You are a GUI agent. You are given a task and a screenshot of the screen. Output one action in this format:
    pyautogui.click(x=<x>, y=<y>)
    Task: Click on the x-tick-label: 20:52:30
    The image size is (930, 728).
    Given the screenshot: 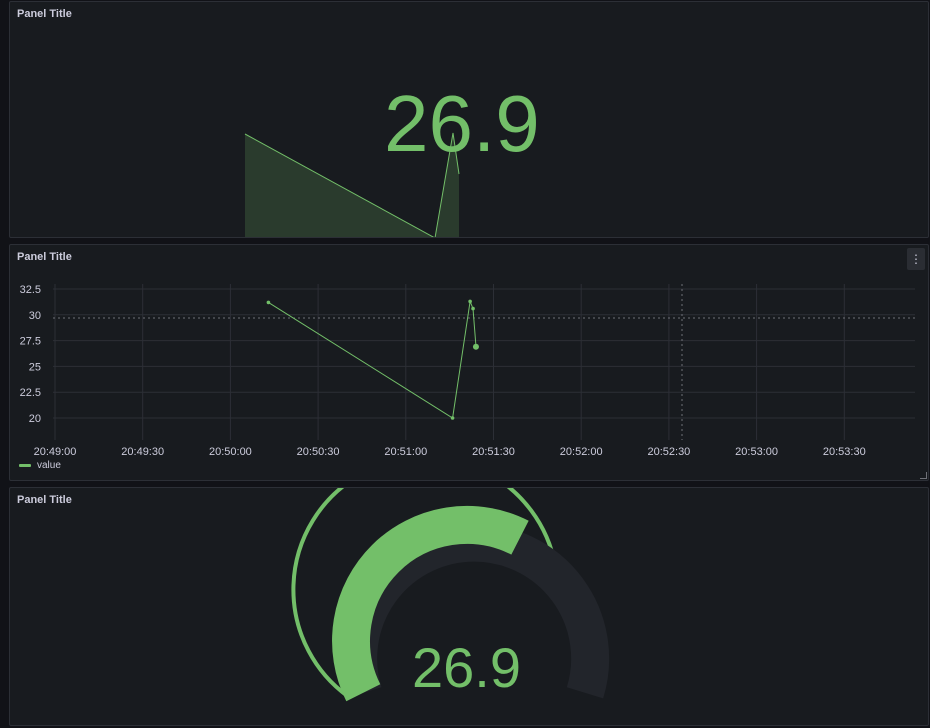 What is the action you would take?
    pyautogui.click(x=668, y=452)
    